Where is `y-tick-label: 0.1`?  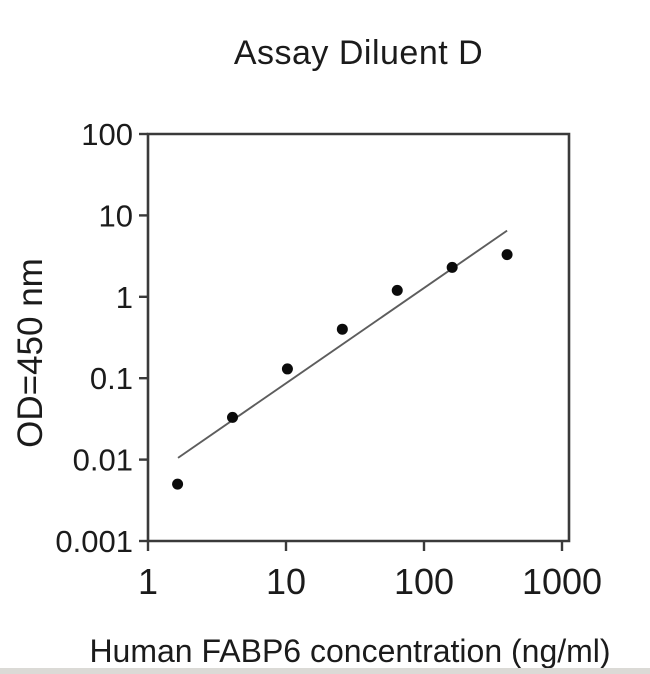
y-tick-label: 0.1 is located at coordinates (111, 378).